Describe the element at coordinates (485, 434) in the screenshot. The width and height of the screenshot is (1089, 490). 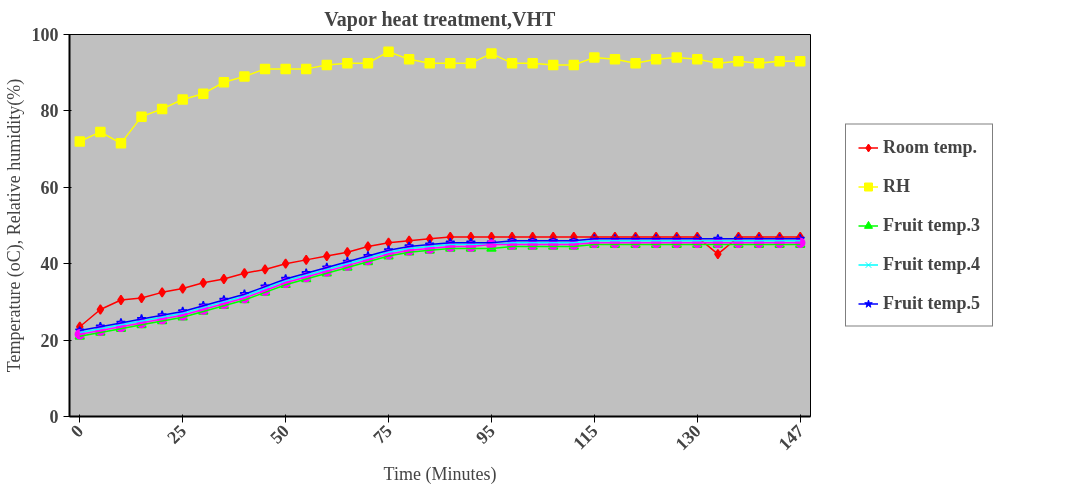
I see `x-tick-label: 95` at that location.